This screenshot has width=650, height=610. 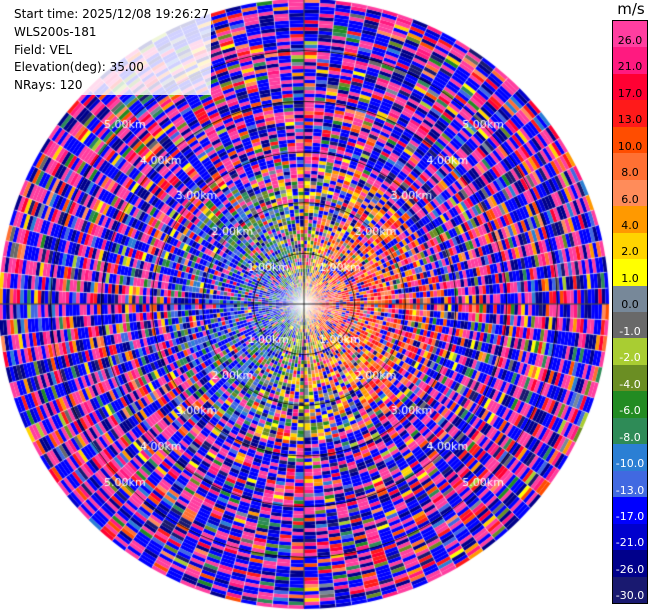 I want to click on field-label: Field: VEL, so click(x=43, y=49).